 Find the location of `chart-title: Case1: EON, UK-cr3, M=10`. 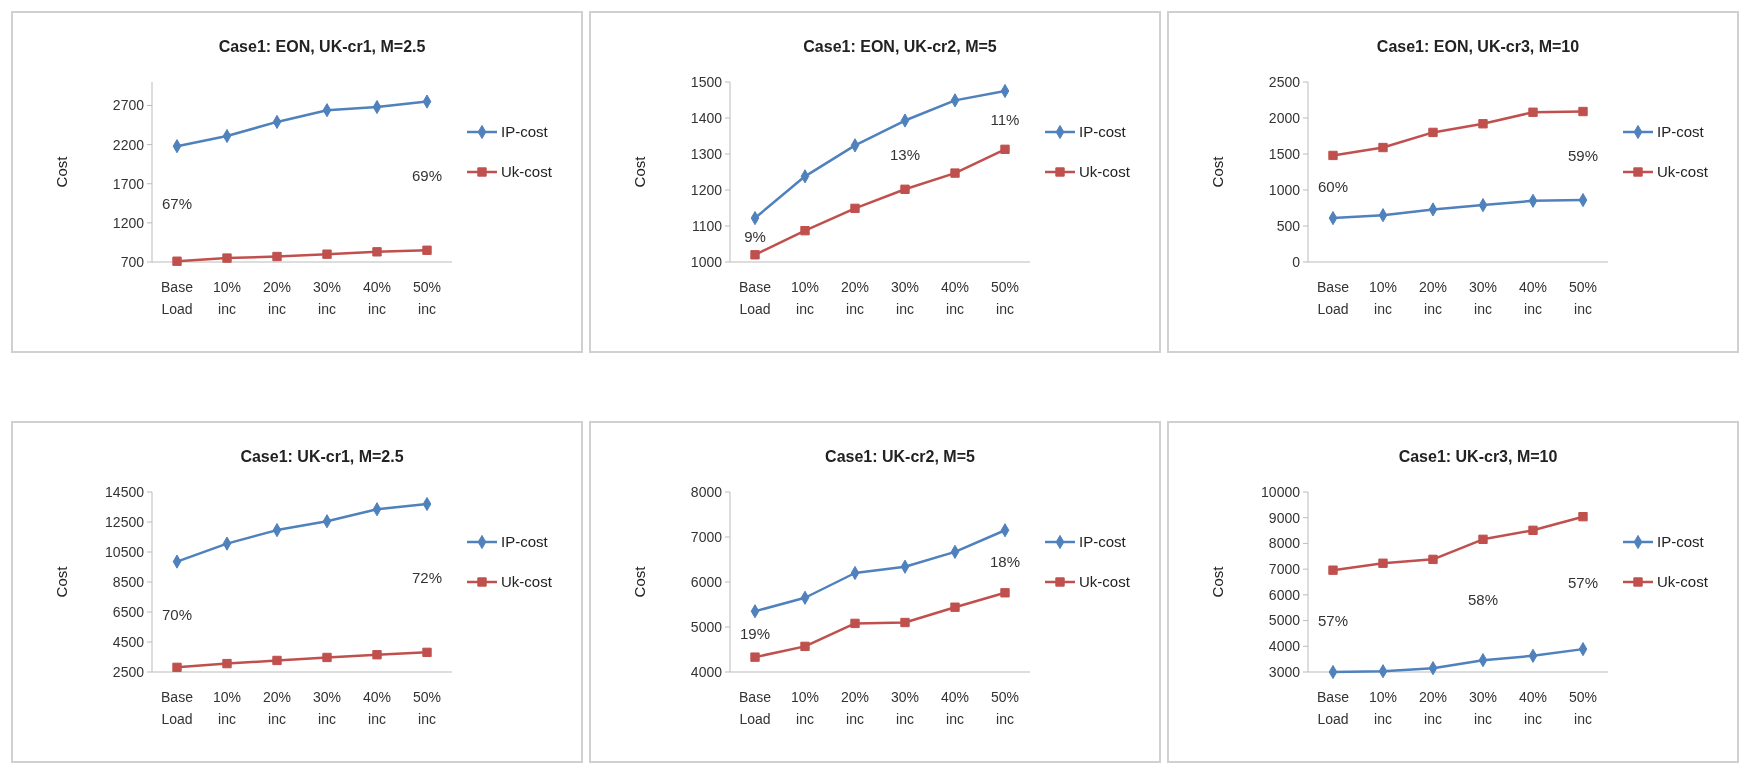

chart-title: Case1: EON, UK-cr3, M=10 is located at coordinates (1478, 46).